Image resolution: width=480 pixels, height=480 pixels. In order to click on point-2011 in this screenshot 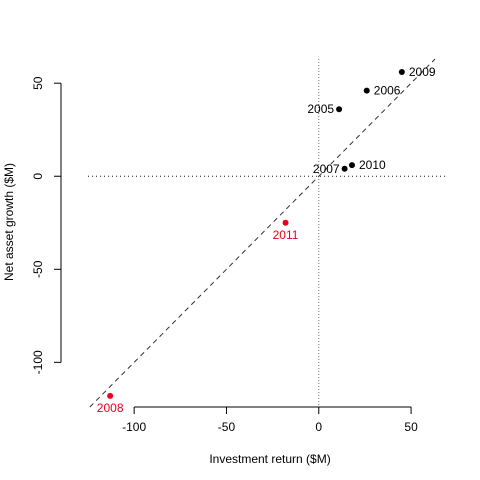, I will do `click(285, 222)`.